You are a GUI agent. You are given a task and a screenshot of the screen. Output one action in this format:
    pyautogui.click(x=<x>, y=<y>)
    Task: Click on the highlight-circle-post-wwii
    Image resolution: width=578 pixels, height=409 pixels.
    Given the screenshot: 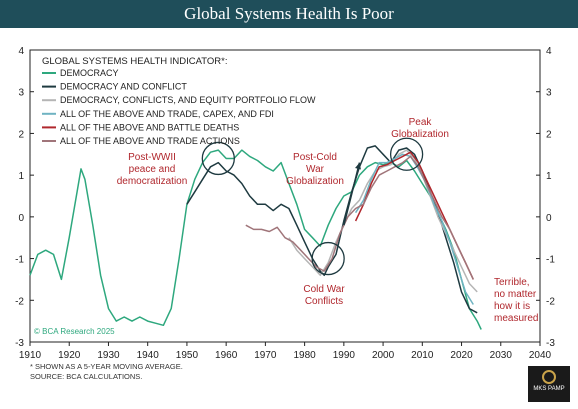 What is the action you would take?
    pyautogui.click(x=218, y=158)
    